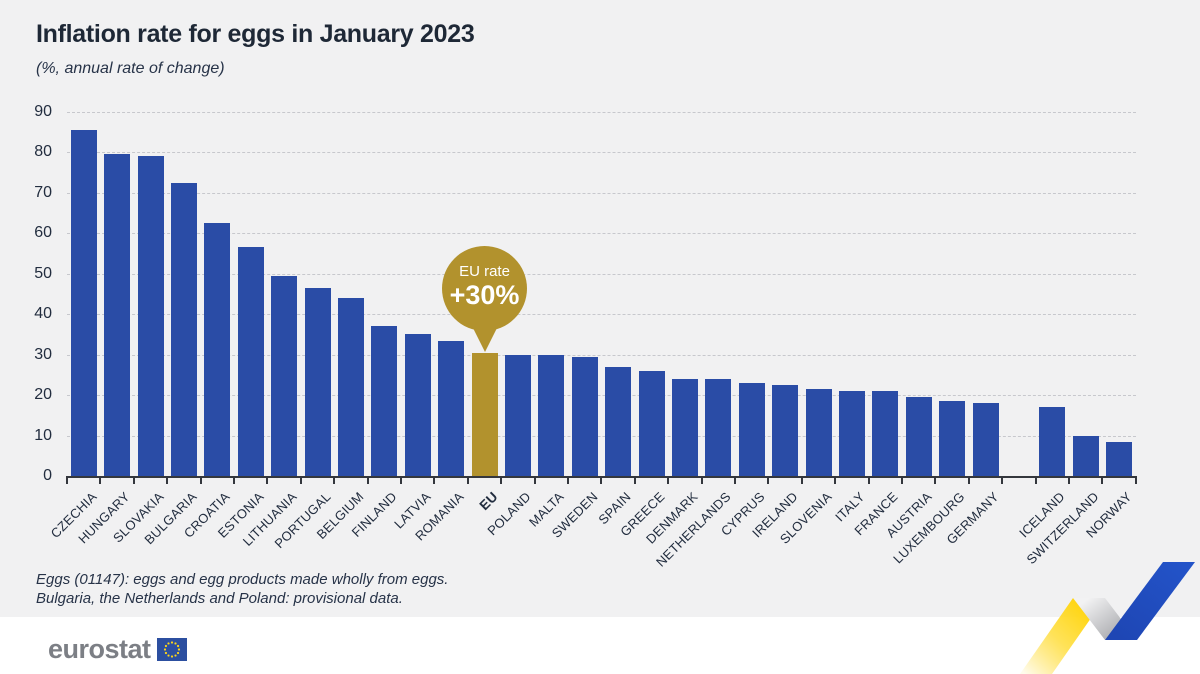 The width and height of the screenshot is (1200, 674). I want to click on eu-rate-callout-value: +30%, so click(484, 295).